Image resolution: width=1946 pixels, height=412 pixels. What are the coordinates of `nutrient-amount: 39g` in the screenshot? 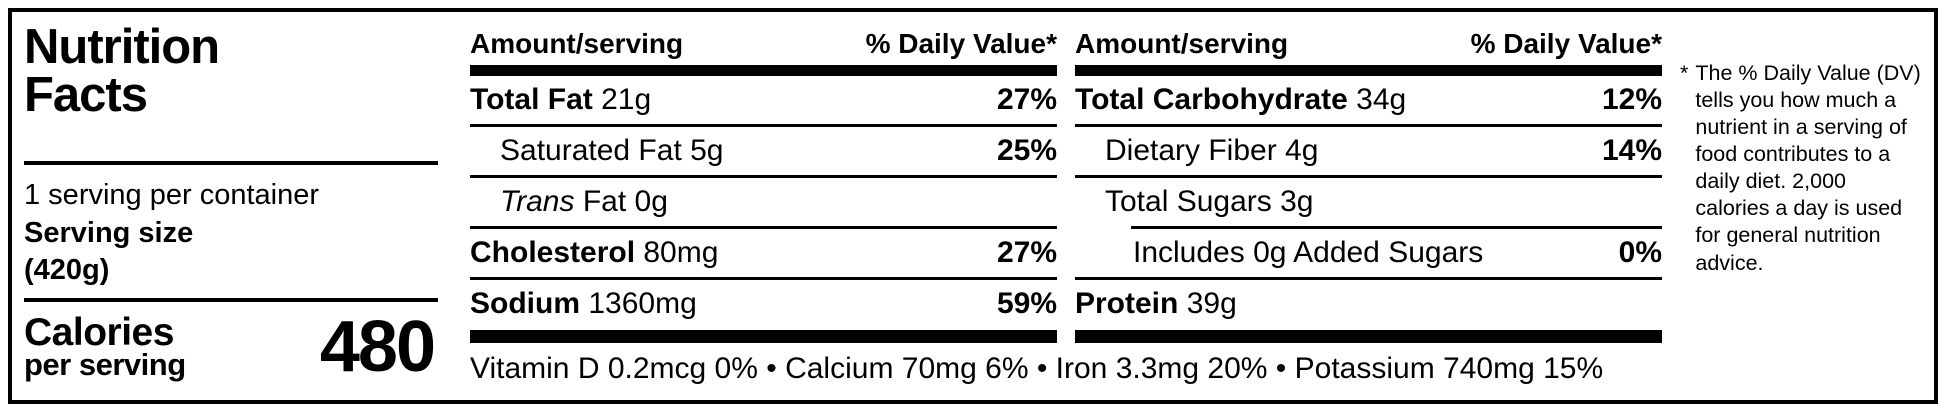 It's located at (1207, 303).